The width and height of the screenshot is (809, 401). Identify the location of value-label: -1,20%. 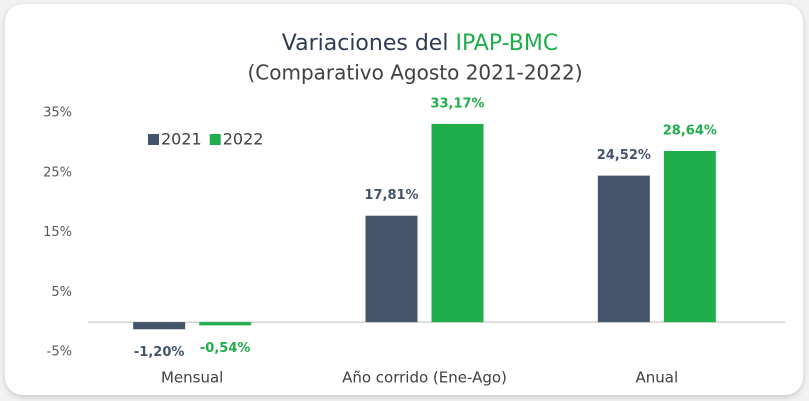
(159, 352).